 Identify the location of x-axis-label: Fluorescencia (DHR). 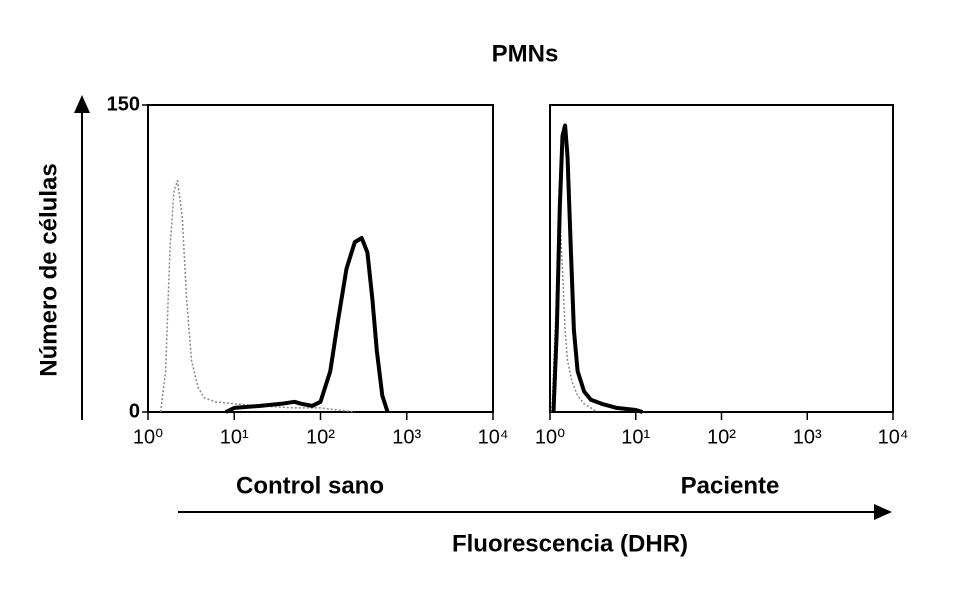
(570, 543).